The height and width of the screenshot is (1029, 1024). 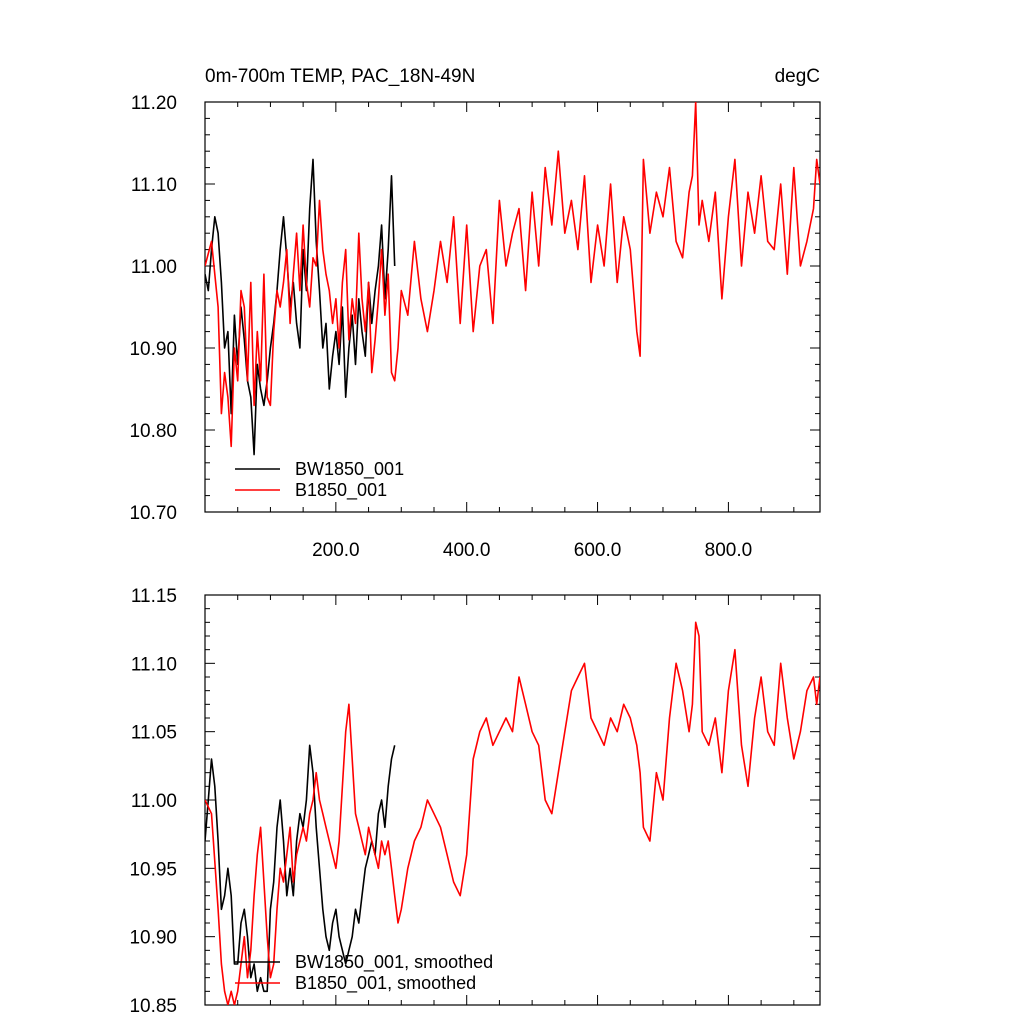 I want to click on legend-label: BW1850_001, smoothed, so click(x=394, y=962).